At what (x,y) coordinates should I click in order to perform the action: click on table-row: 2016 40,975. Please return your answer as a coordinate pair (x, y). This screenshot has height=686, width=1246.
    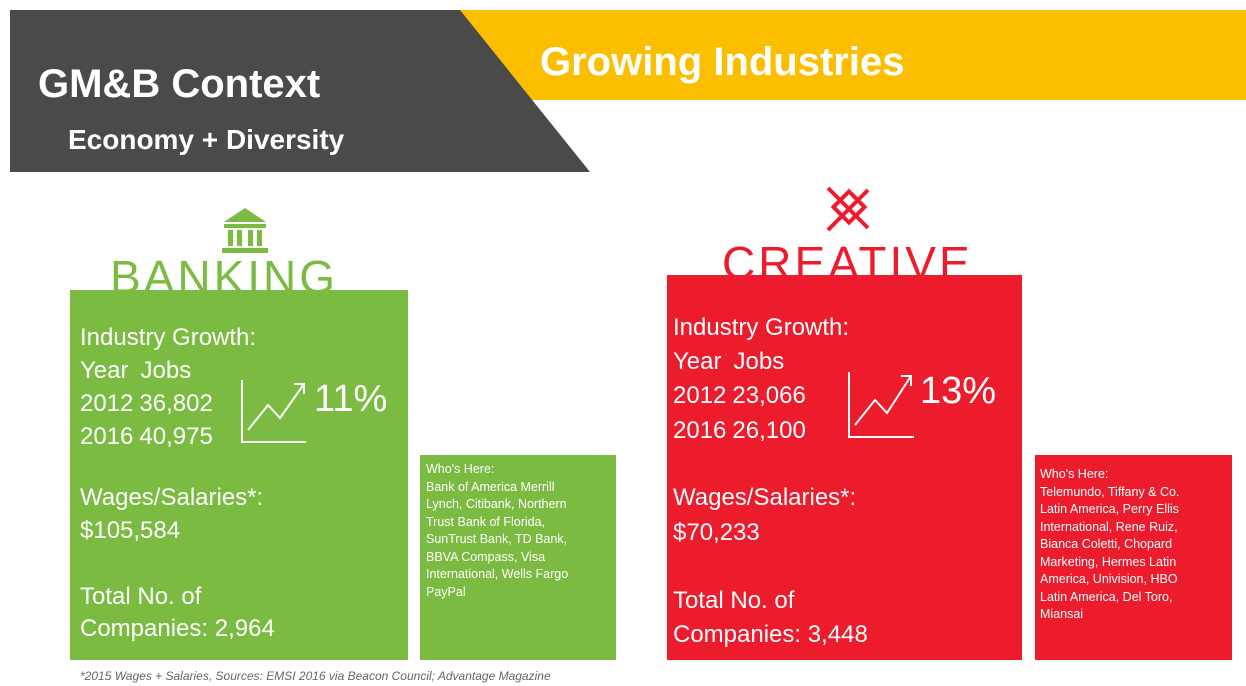
    Looking at the image, I should click on (146, 437).